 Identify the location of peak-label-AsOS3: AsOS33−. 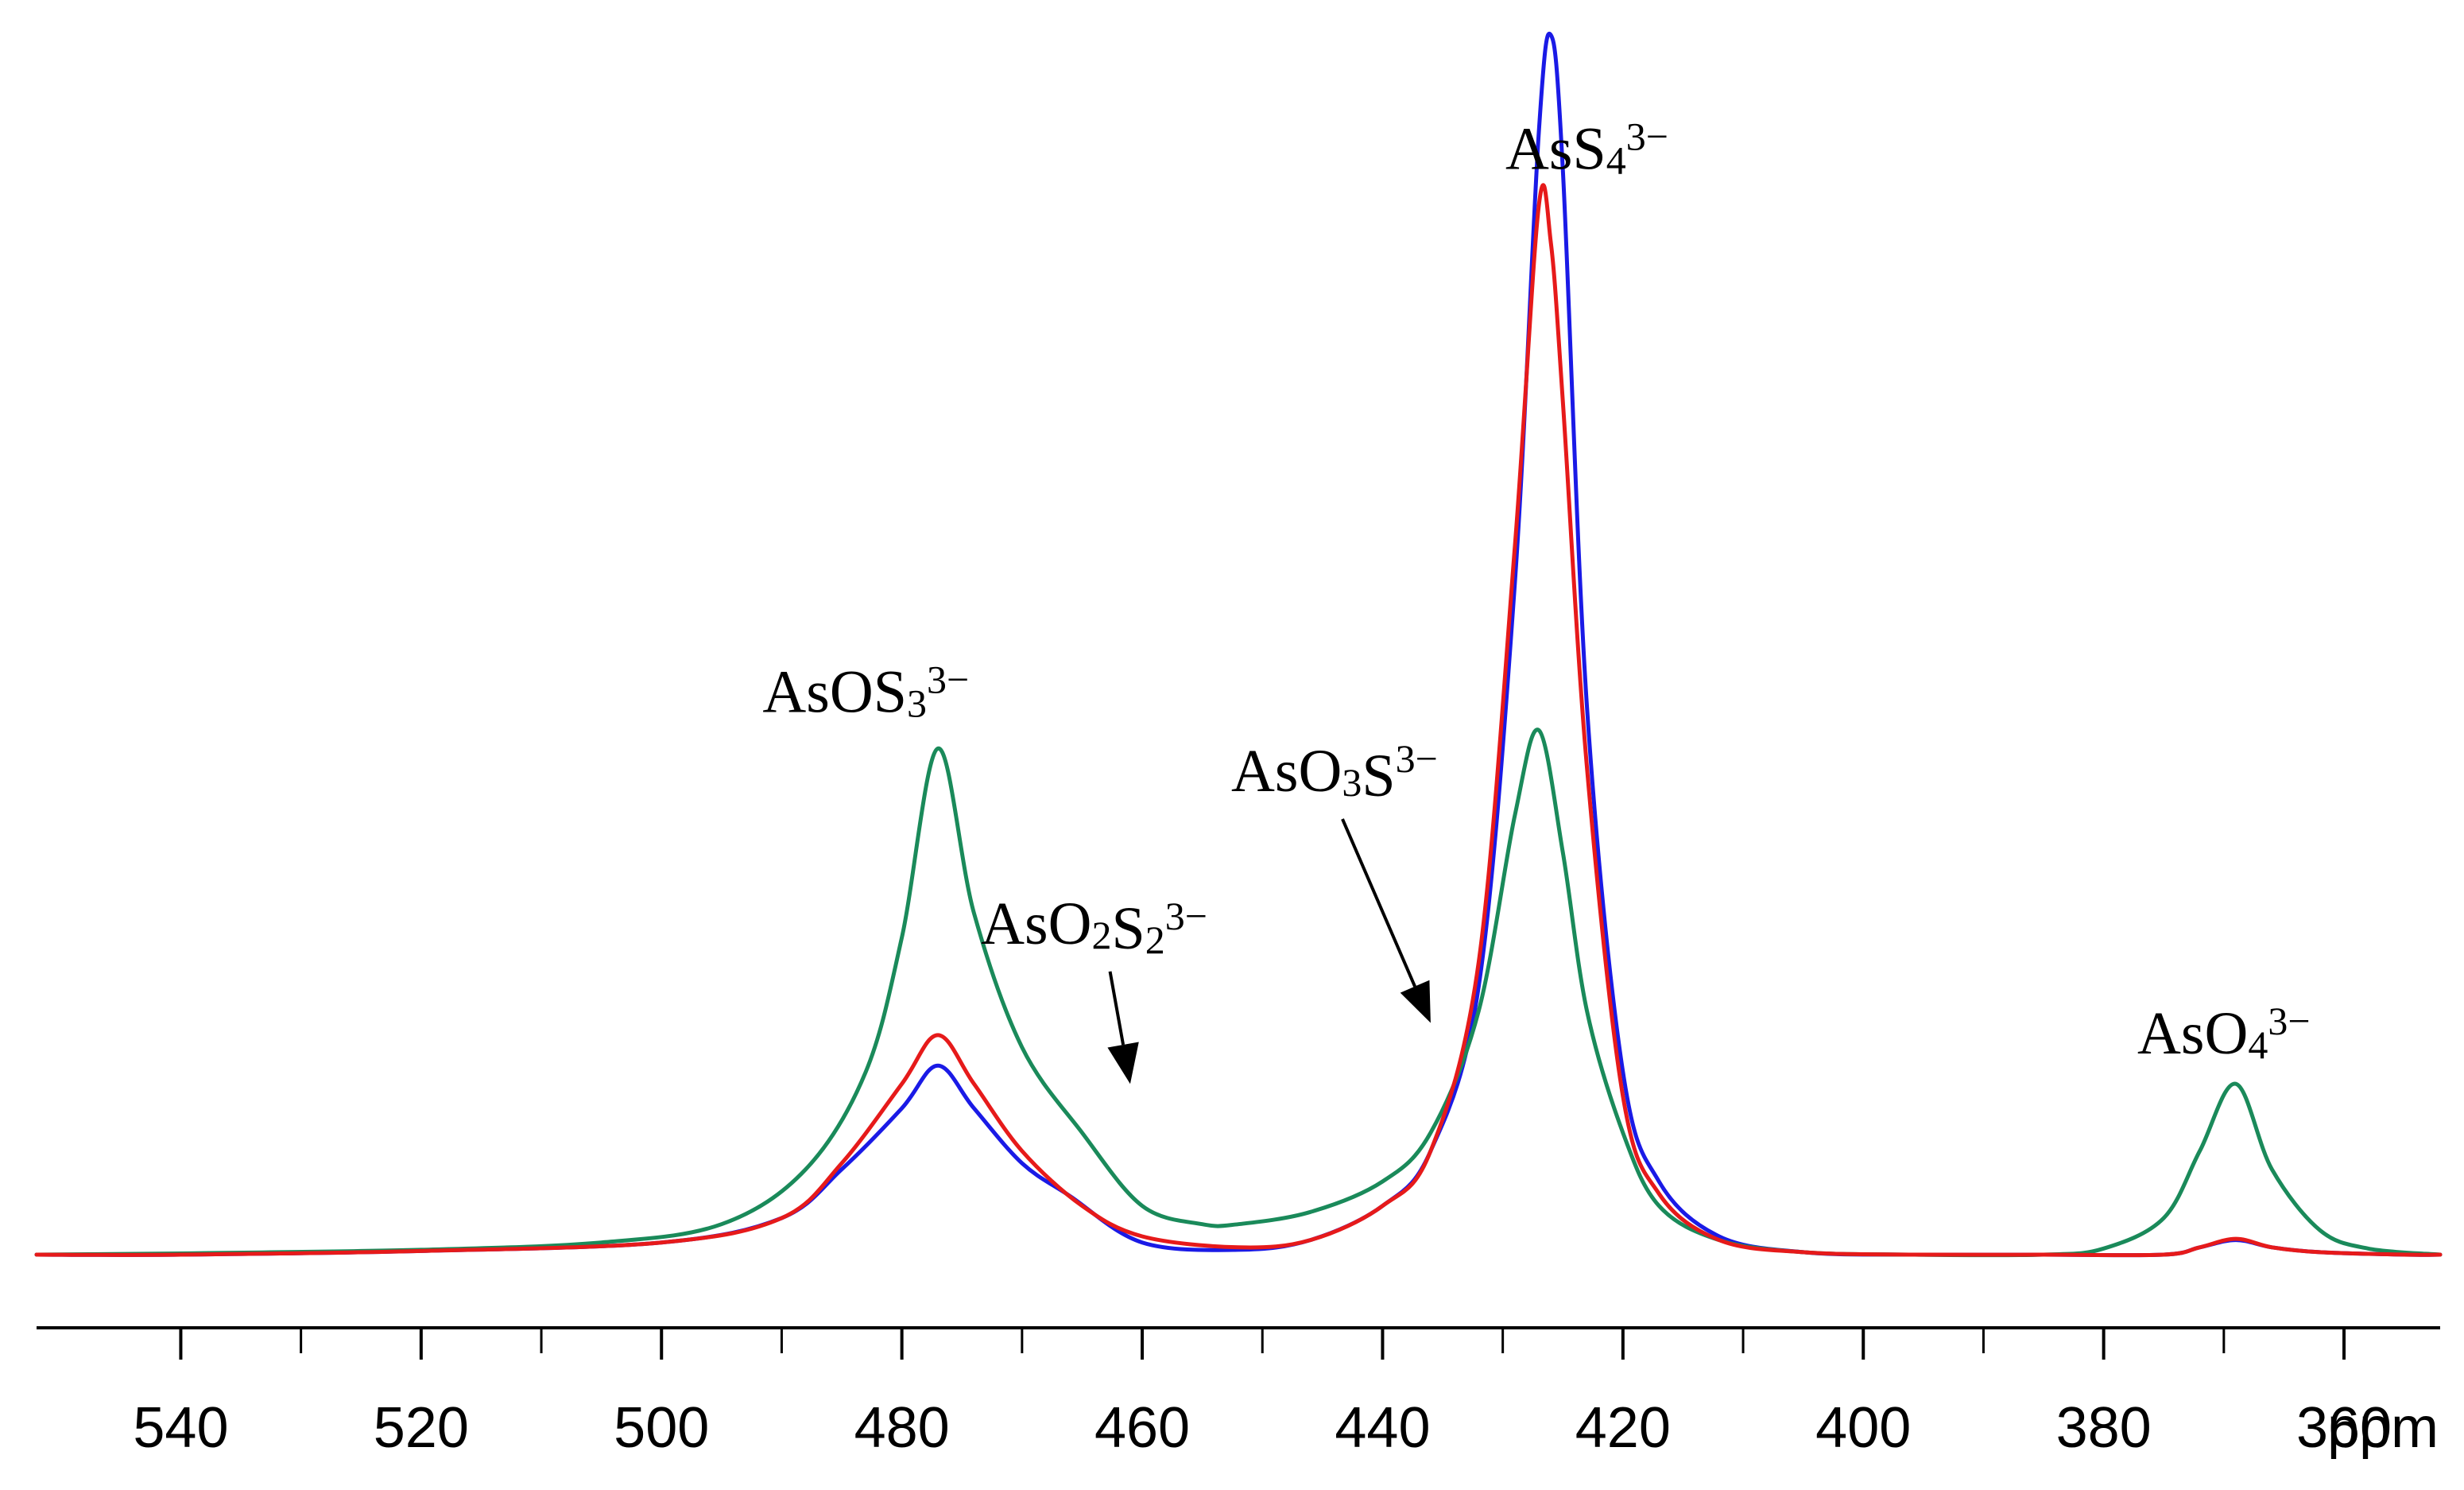
(865, 691).